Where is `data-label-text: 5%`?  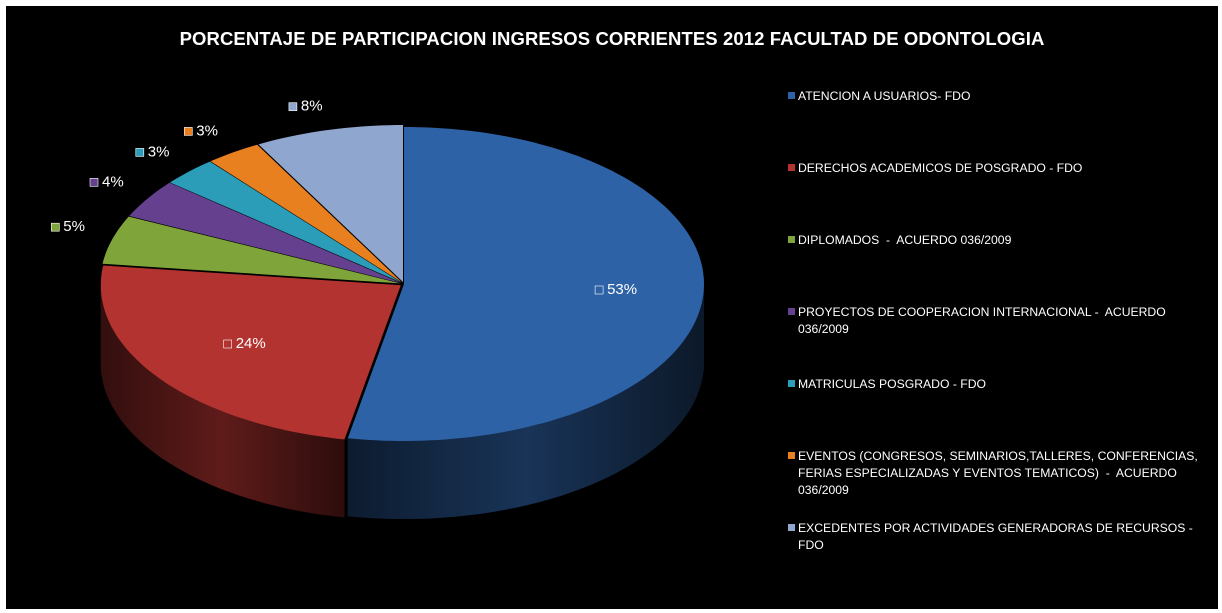
data-label-text: 5% is located at coordinates (74, 226).